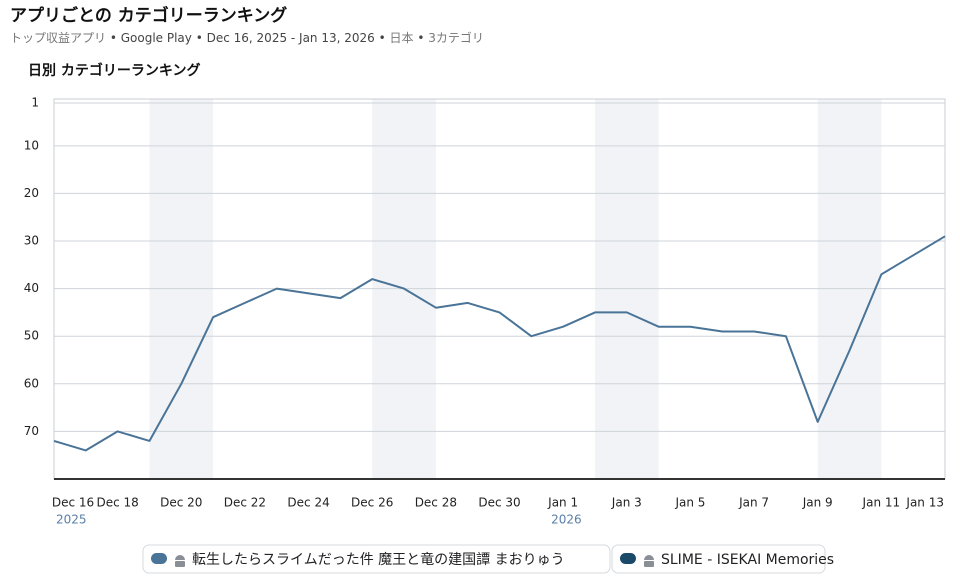 Image resolution: width=960 pixels, height=576 pixels. What do you see at coordinates (562, 503) in the screenshot?
I see `x-tick-label: Jan 1` at bounding box center [562, 503].